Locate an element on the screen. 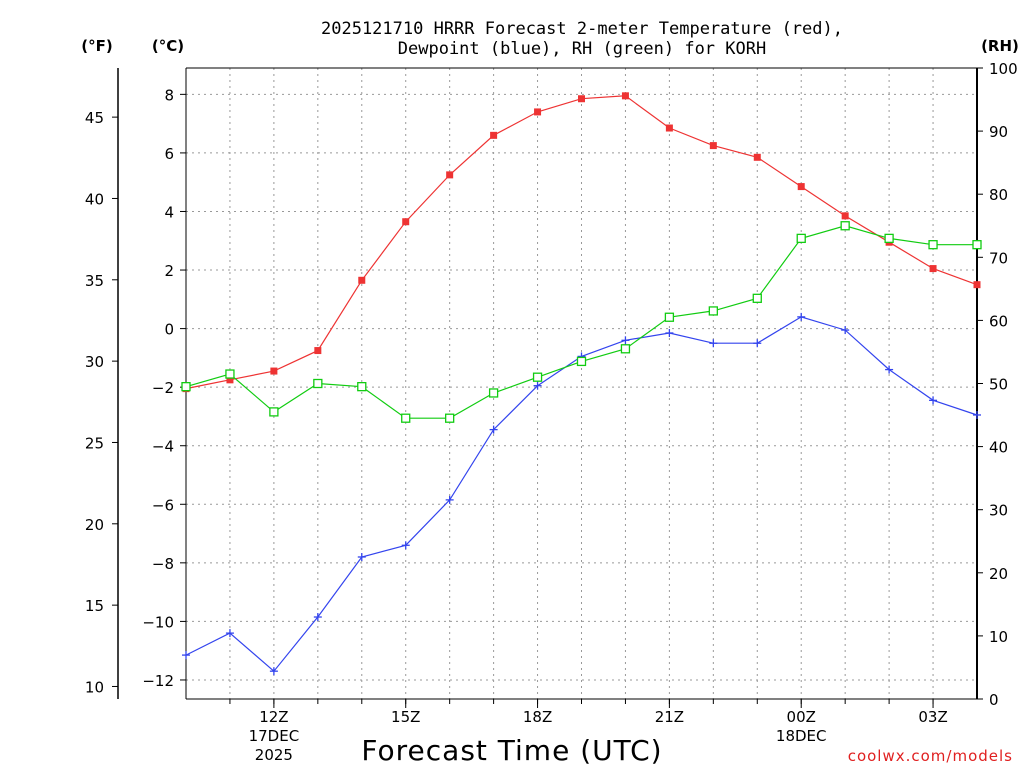 This screenshot has height=768, width=1024. x-tick-date: 18DEC is located at coordinates (801, 736).